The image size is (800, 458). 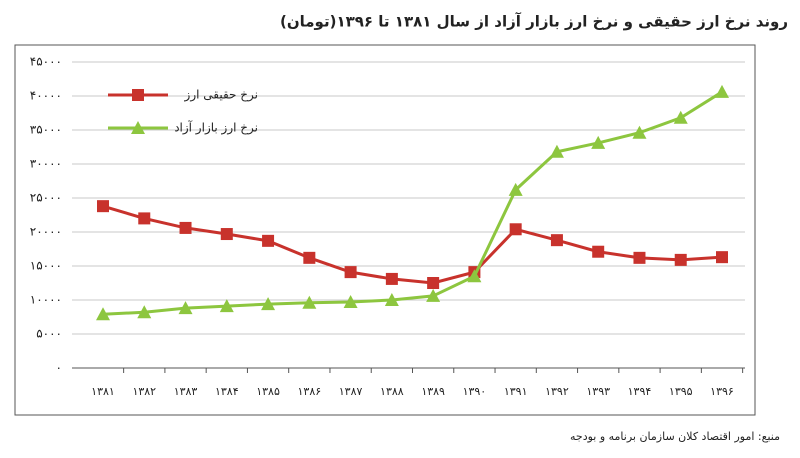 I want to click on x-tick-label: ۱۳۸۶, so click(x=310, y=391).